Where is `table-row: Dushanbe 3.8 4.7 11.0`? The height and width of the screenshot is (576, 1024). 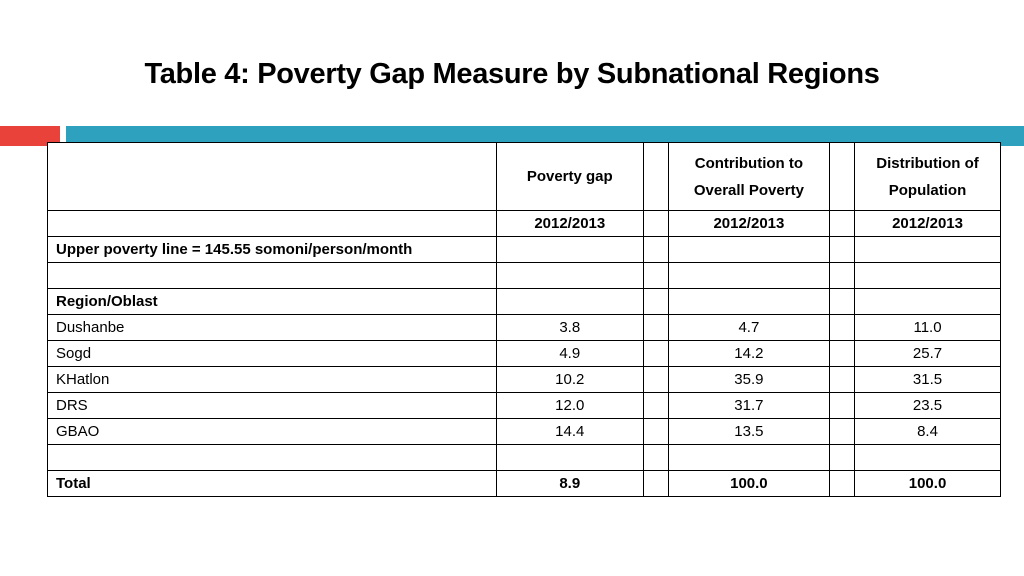
table-row: Dushanbe 3.8 4.7 11.0 is located at coordinates (524, 327).